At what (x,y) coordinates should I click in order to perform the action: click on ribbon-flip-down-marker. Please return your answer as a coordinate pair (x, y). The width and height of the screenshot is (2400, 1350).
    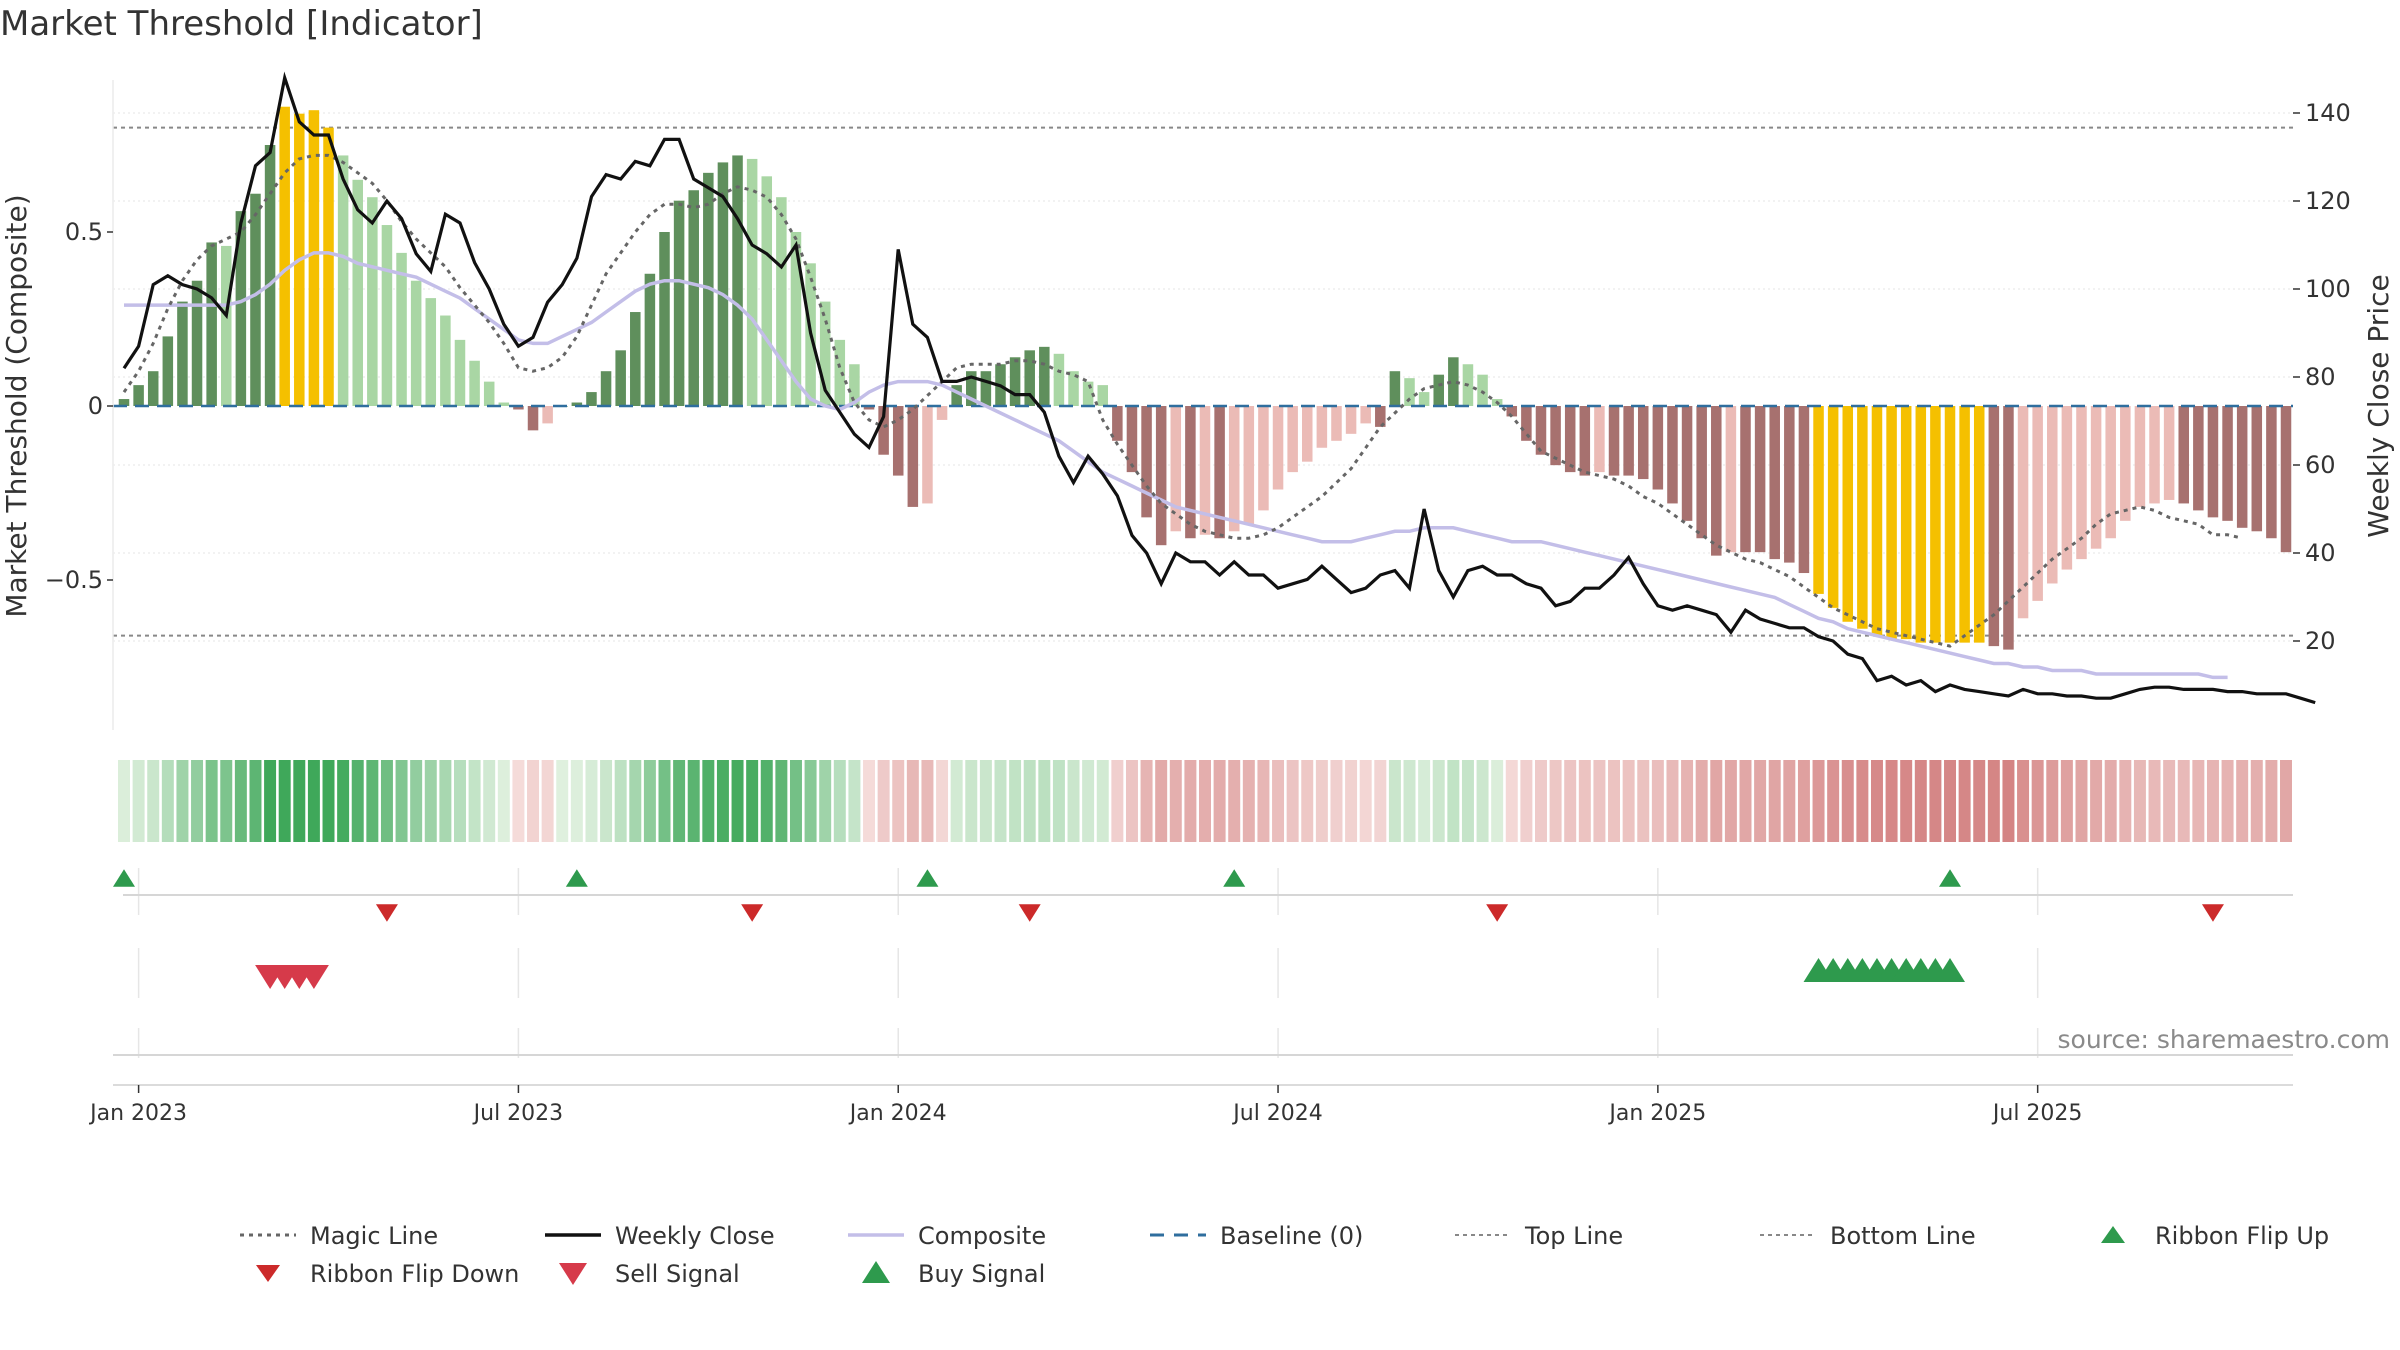
    Looking at the image, I should click on (2212, 913).